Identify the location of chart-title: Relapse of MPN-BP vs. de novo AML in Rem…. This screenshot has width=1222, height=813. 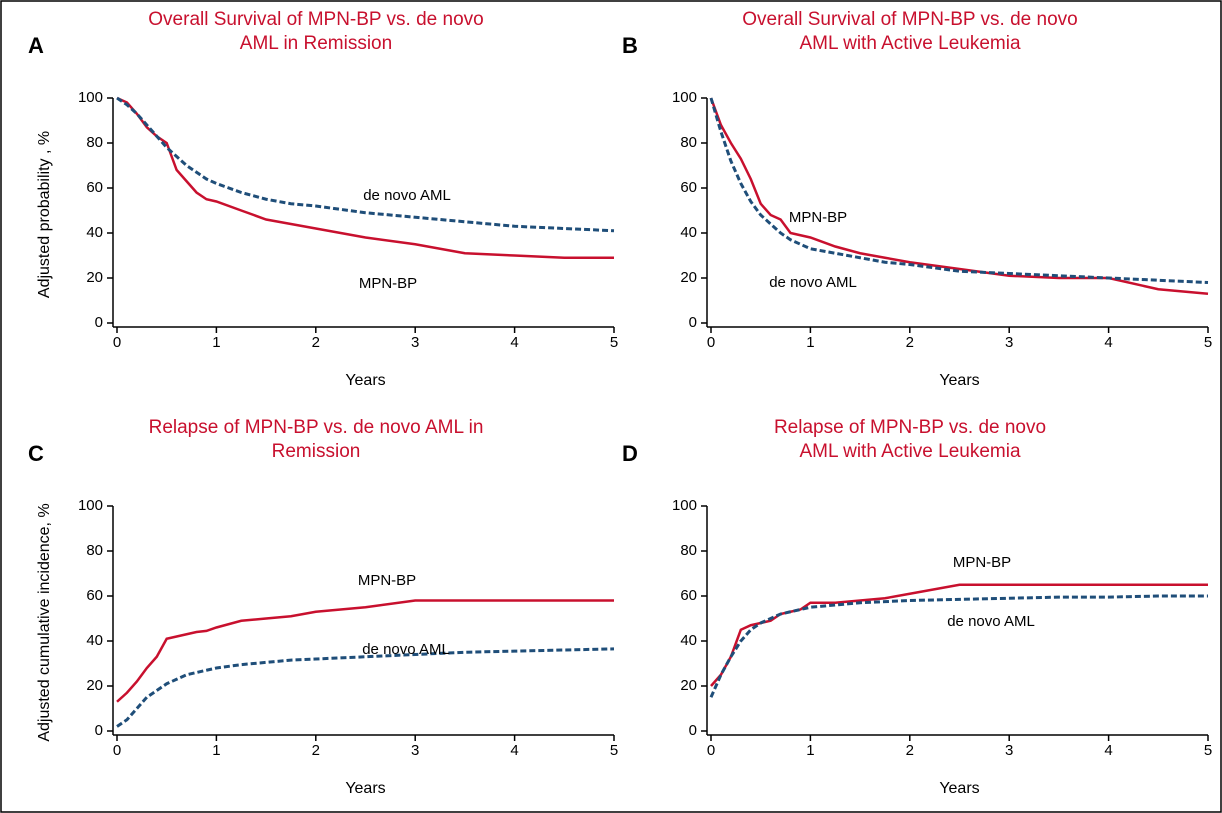
(316, 439).